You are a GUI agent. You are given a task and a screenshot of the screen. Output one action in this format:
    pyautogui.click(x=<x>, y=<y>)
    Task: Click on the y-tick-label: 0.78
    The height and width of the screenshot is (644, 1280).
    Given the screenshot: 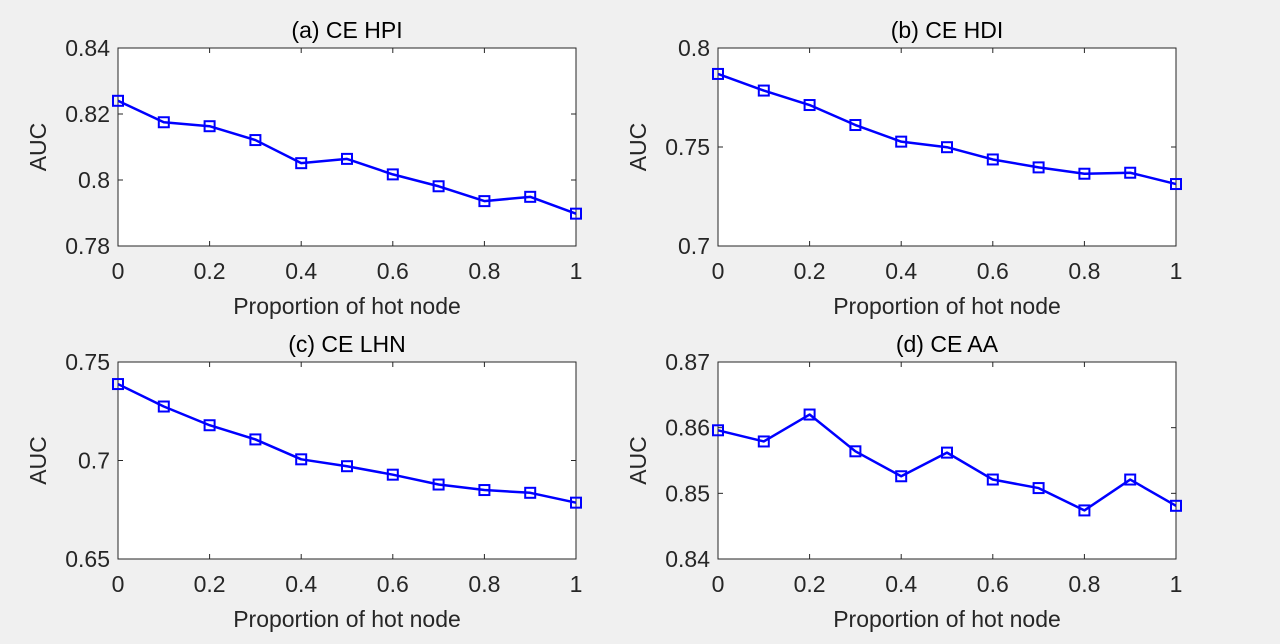 What is the action you would take?
    pyautogui.click(x=87, y=246)
    